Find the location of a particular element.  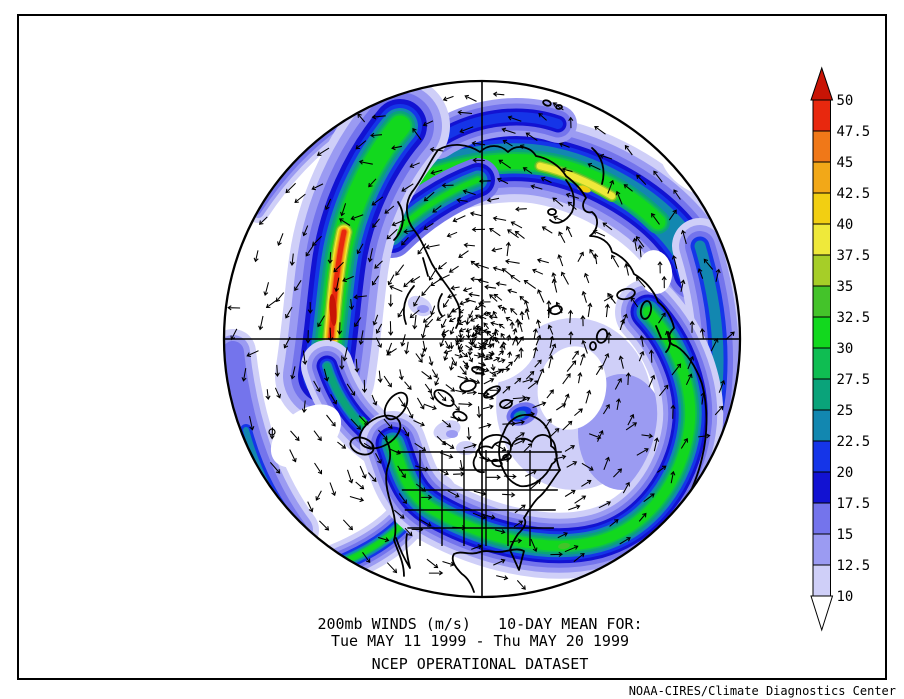

colorbar-tick-label: 40 is located at coordinates (845, 225).